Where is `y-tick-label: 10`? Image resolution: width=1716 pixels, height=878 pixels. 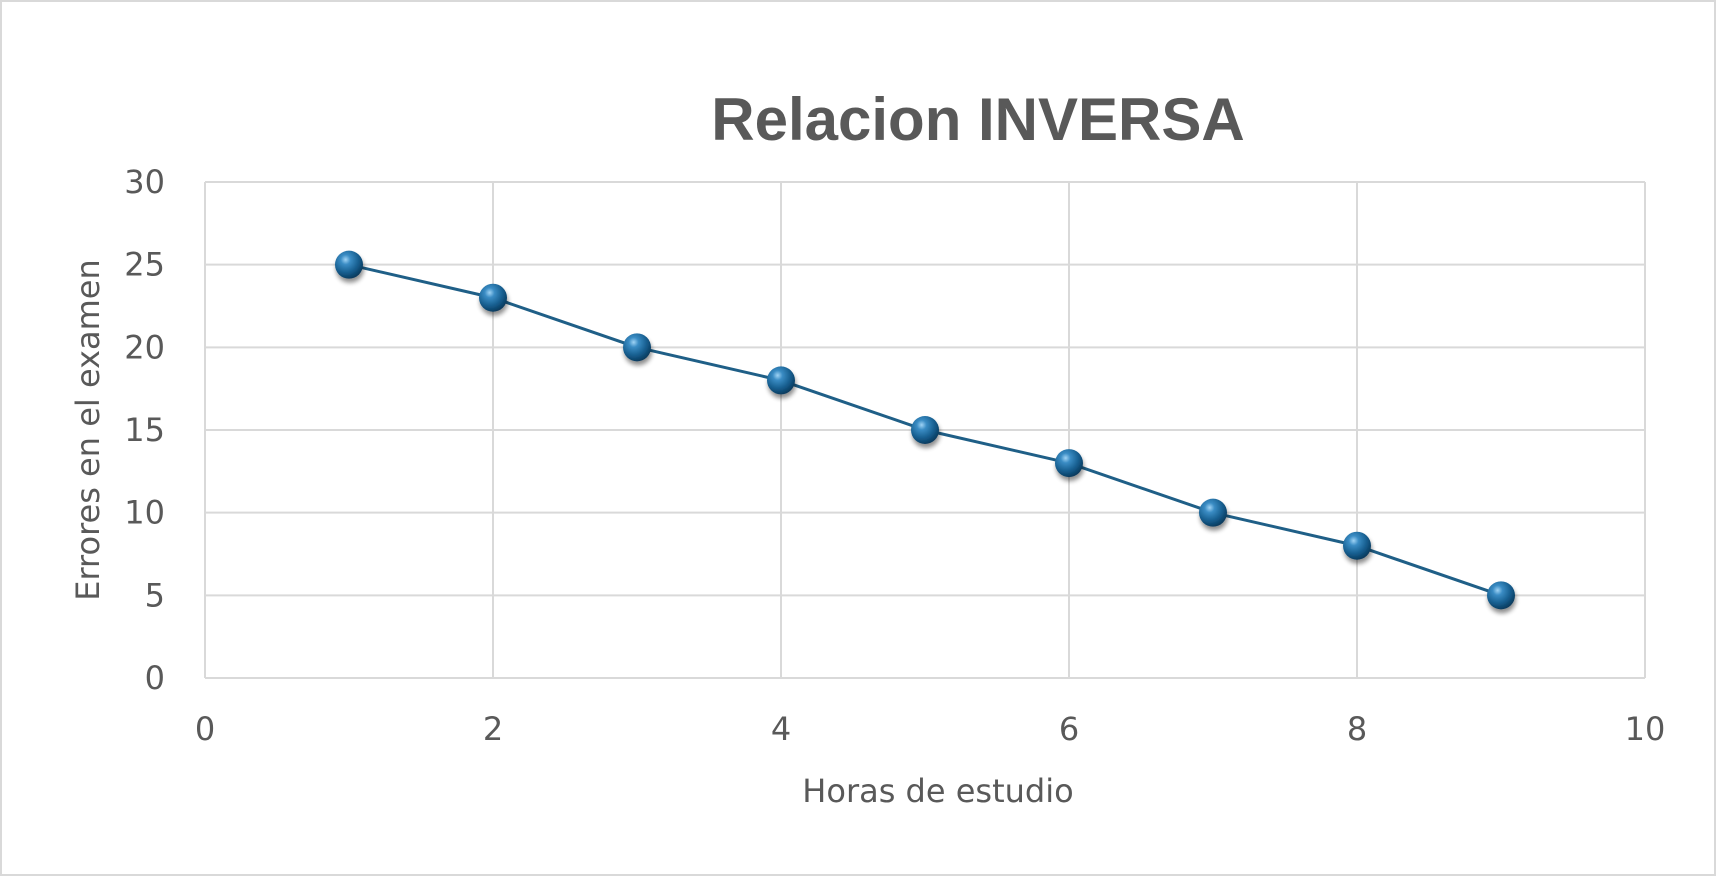
y-tick-label: 10 is located at coordinates (144, 513).